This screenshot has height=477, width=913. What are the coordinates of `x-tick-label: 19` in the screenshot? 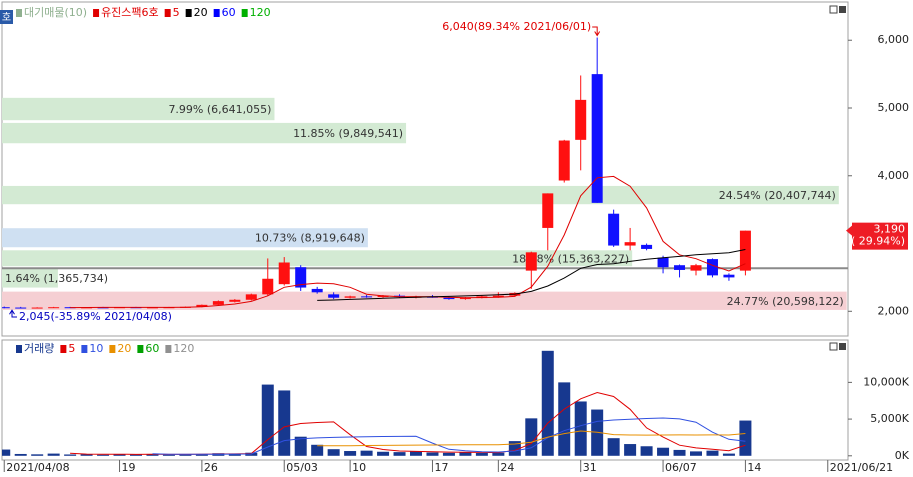 It's located at (129, 467).